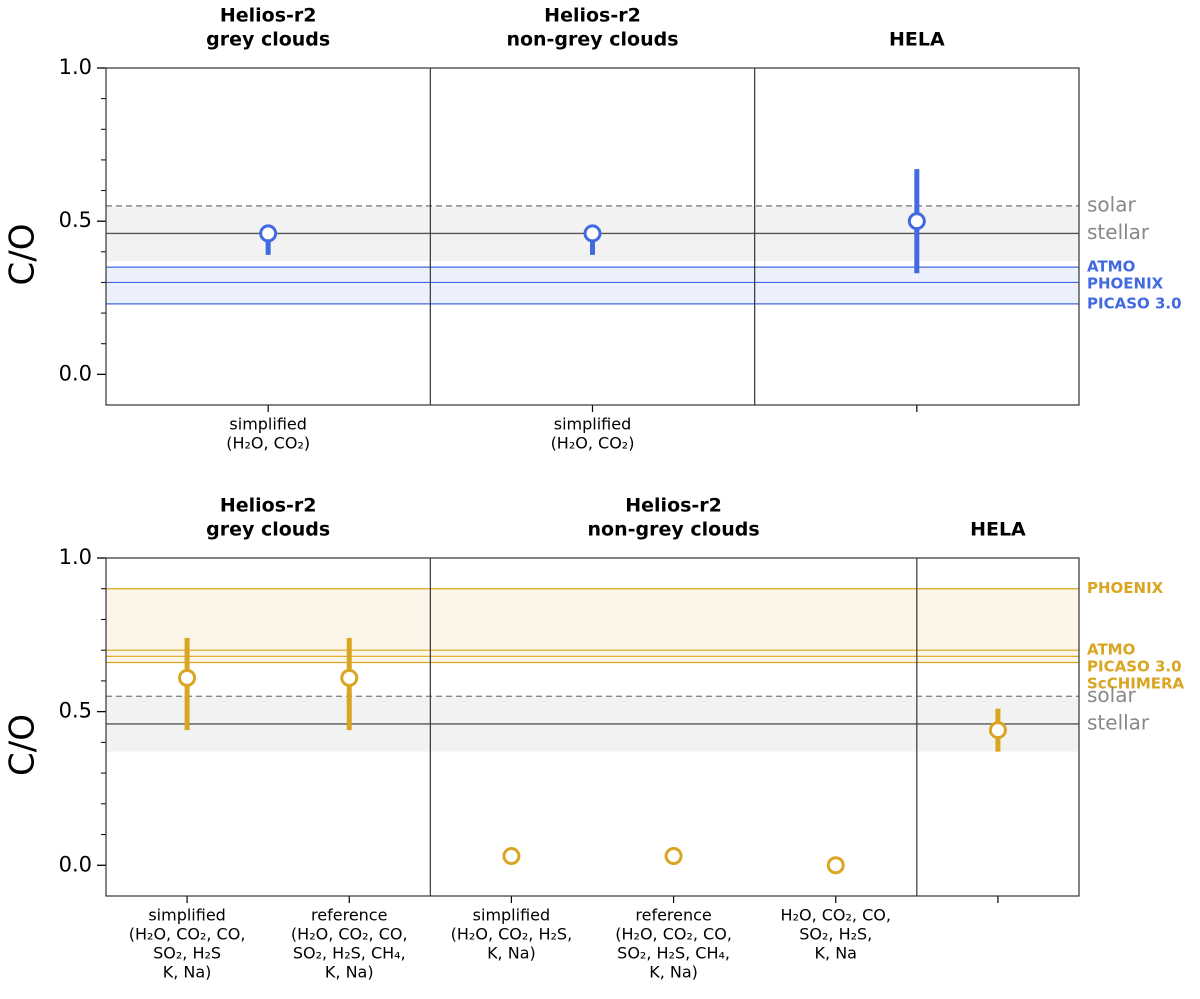  Describe the element at coordinates (512, 934) in the screenshot. I see `x-tick-label: (H₂O, CO₂, H₂S,` at that location.